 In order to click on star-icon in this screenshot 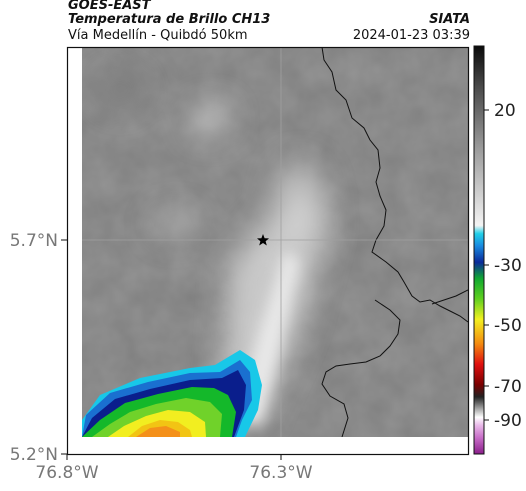, I will do `click(263, 240)`.